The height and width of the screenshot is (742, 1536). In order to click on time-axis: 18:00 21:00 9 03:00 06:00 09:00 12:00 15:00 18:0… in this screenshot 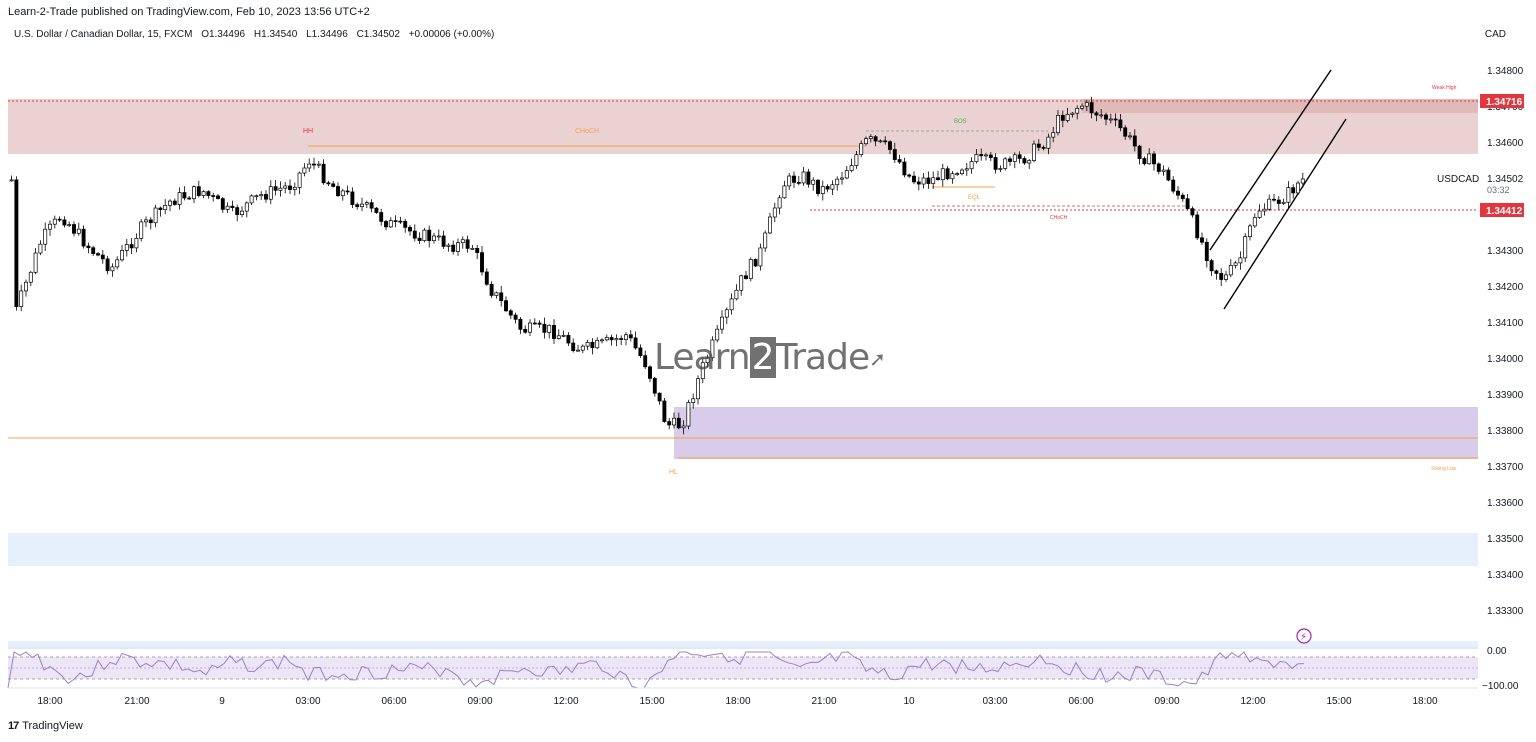, I will do `click(737, 701)`.